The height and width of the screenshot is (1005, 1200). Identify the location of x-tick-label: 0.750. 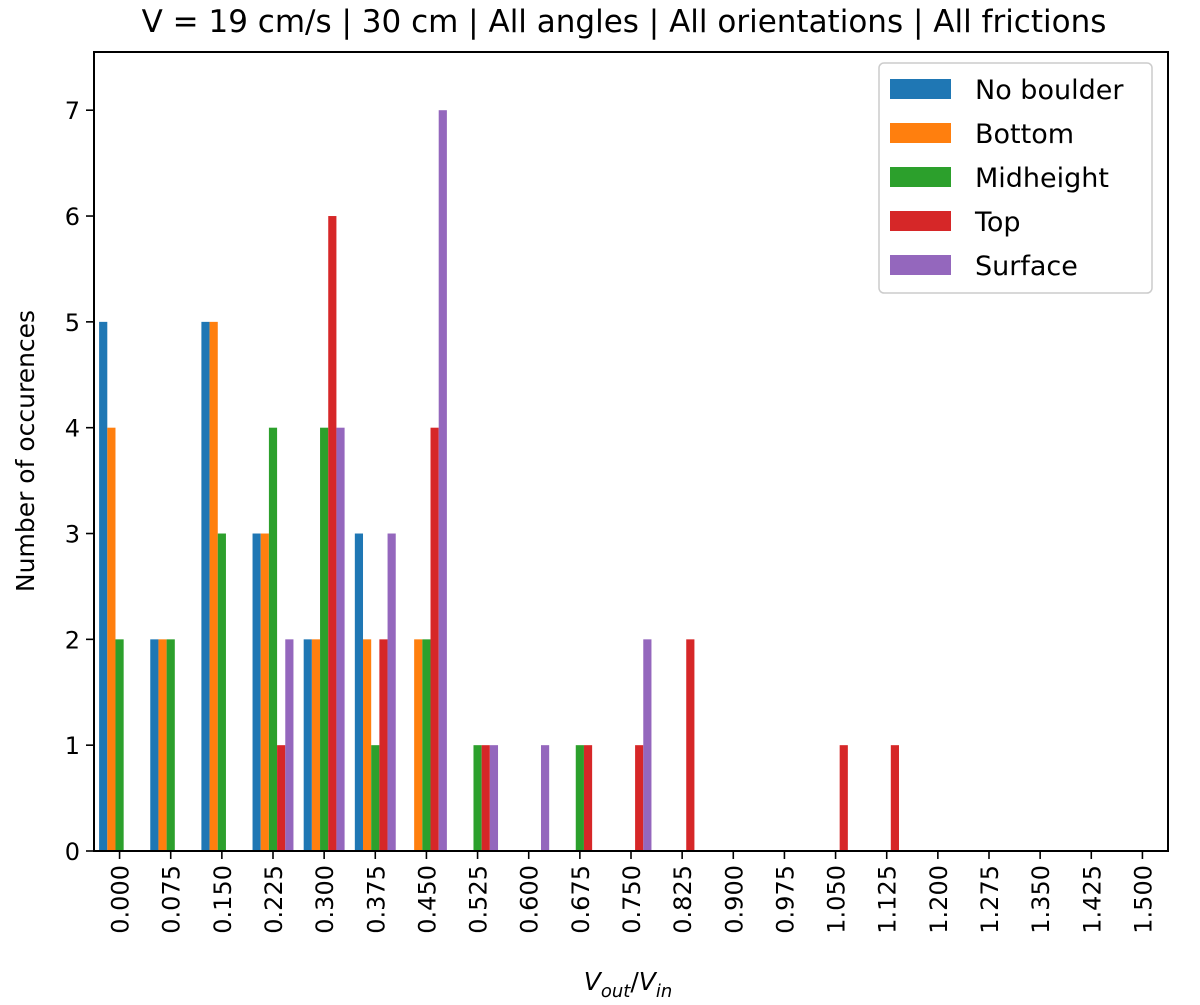
(632, 899).